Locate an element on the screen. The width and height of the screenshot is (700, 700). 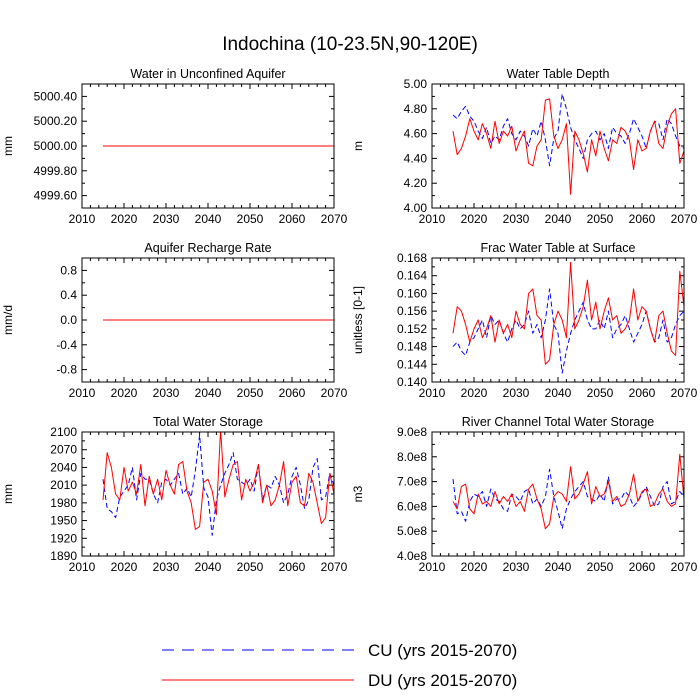
recharge-rate-xtick-label: 2060 is located at coordinates (292, 393).